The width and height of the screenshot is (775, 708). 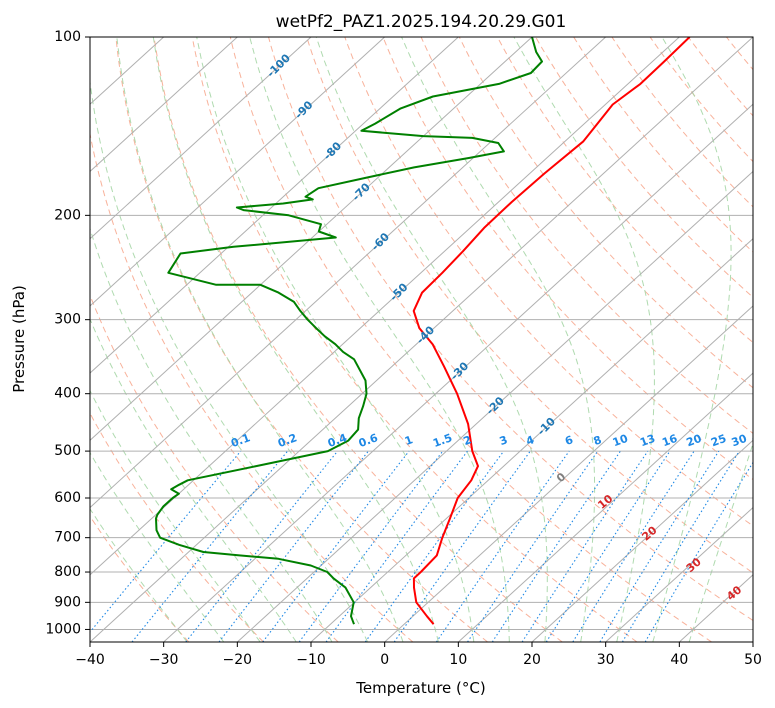 I want to click on x-tick-label: −40, so click(x=90, y=660).